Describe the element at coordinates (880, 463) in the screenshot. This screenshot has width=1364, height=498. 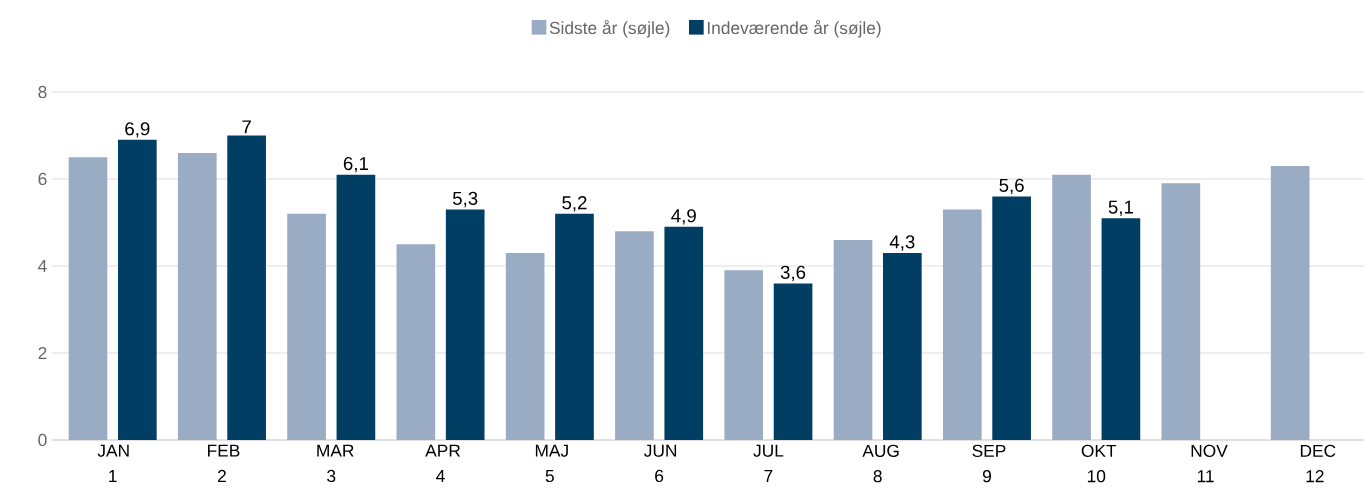
I see `x-tick-label: AUG 8` at that location.